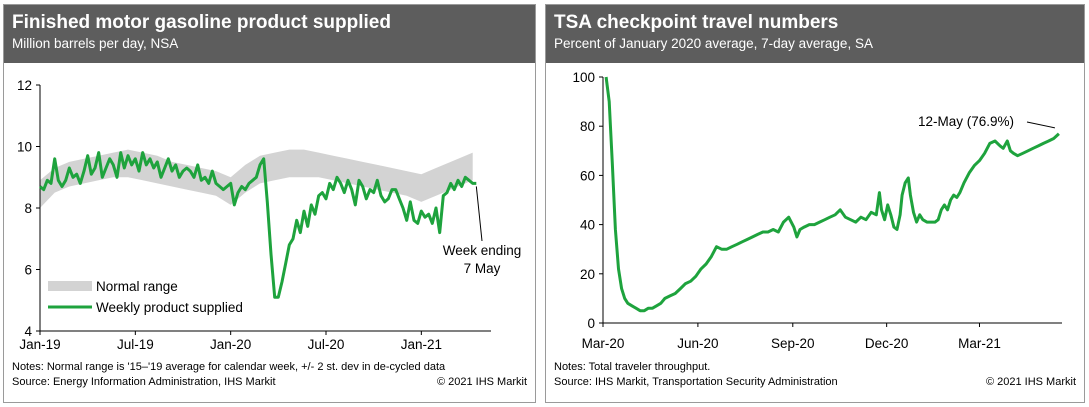 Image resolution: width=1089 pixels, height=407 pixels. I want to click on x-tick-label: Jan-19, so click(39, 344).